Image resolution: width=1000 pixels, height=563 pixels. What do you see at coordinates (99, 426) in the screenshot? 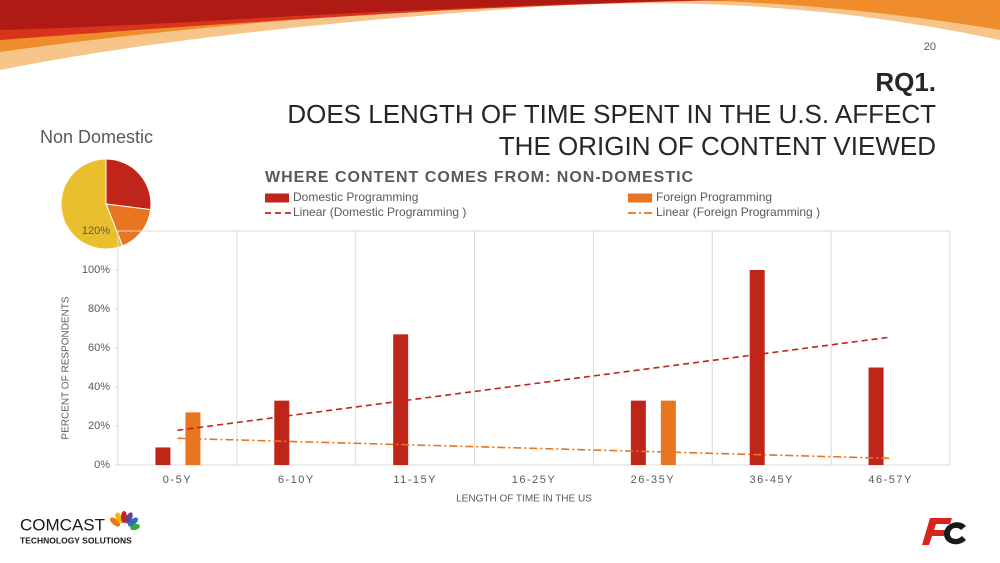
I see `y-tick-label: 20%` at bounding box center [99, 426].